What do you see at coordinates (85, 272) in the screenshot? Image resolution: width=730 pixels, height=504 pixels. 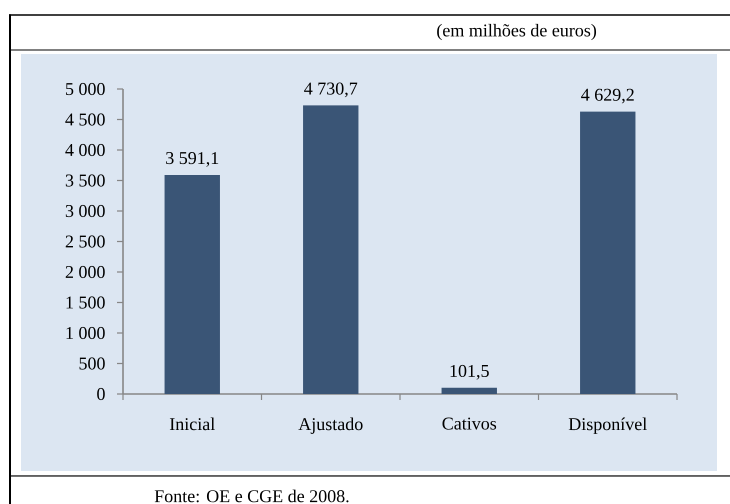 I see `y-tick-label: 2 000` at bounding box center [85, 272].